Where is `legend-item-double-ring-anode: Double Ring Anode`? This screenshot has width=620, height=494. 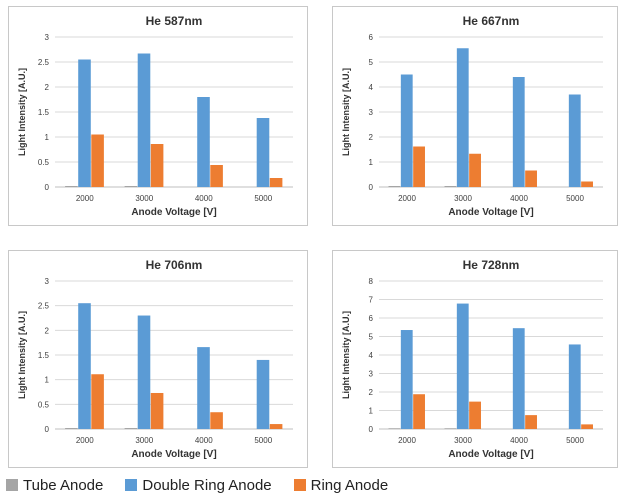 legend-item-double-ring-anode: Double Ring Anode is located at coordinates (198, 485).